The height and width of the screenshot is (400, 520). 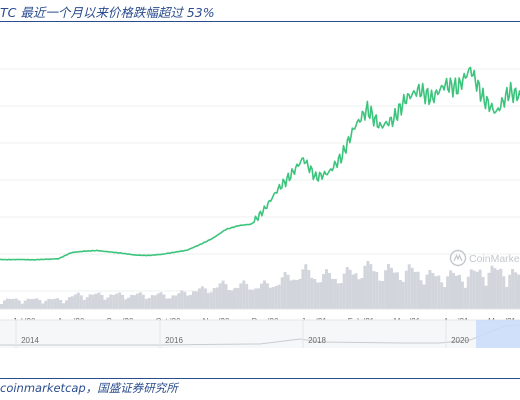 What do you see at coordinates (317, 340) in the screenshot?
I see `navigator-tick-label: 2018` at bounding box center [317, 340].